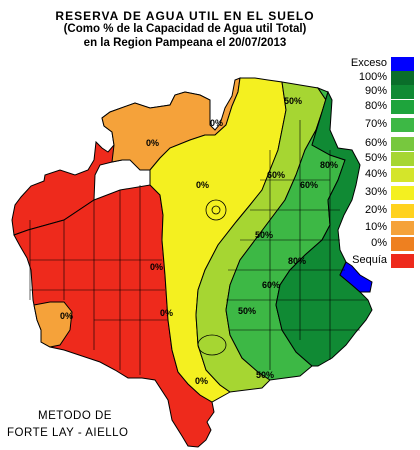 The width and height of the screenshot is (420, 450). Describe the element at coordinates (389, 78) in the screenshot. I see `legend-item: 100%` at that location.